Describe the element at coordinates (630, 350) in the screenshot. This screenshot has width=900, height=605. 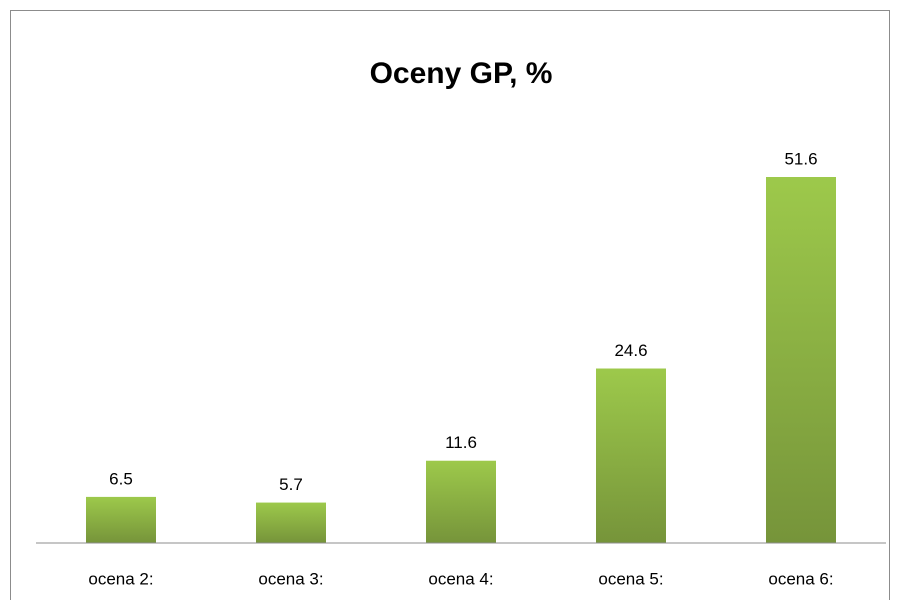
I see `data-label: 24.6` at that location.